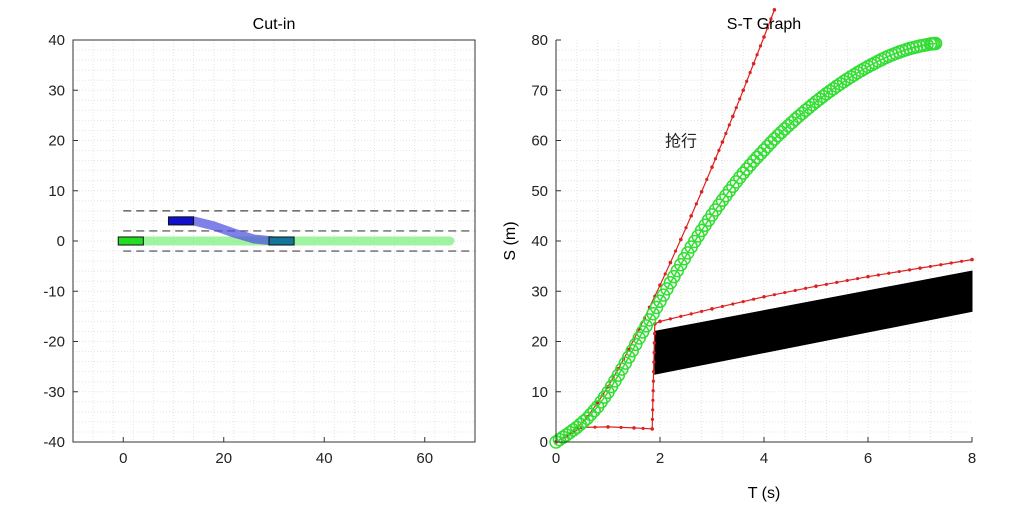  What do you see at coordinates (424, 458) in the screenshot?
I see `cut-in-x-tick-label: 60` at bounding box center [424, 458].